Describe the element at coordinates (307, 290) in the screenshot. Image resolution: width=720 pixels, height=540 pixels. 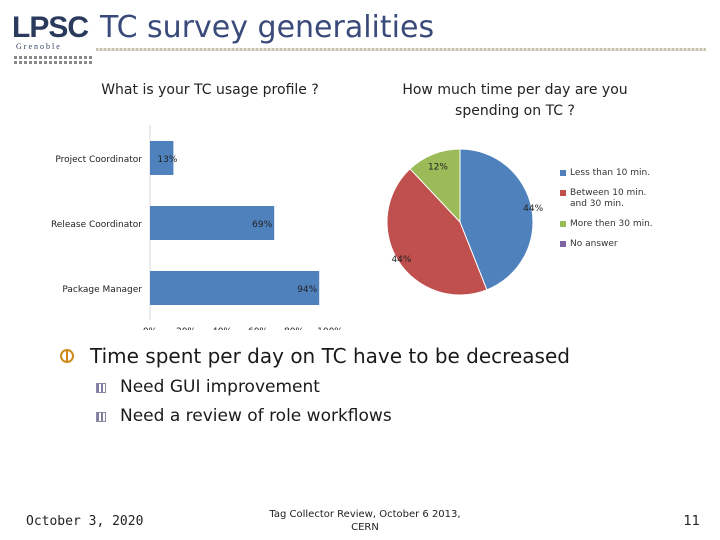
I see `bar-data-label: 94%` at that location.